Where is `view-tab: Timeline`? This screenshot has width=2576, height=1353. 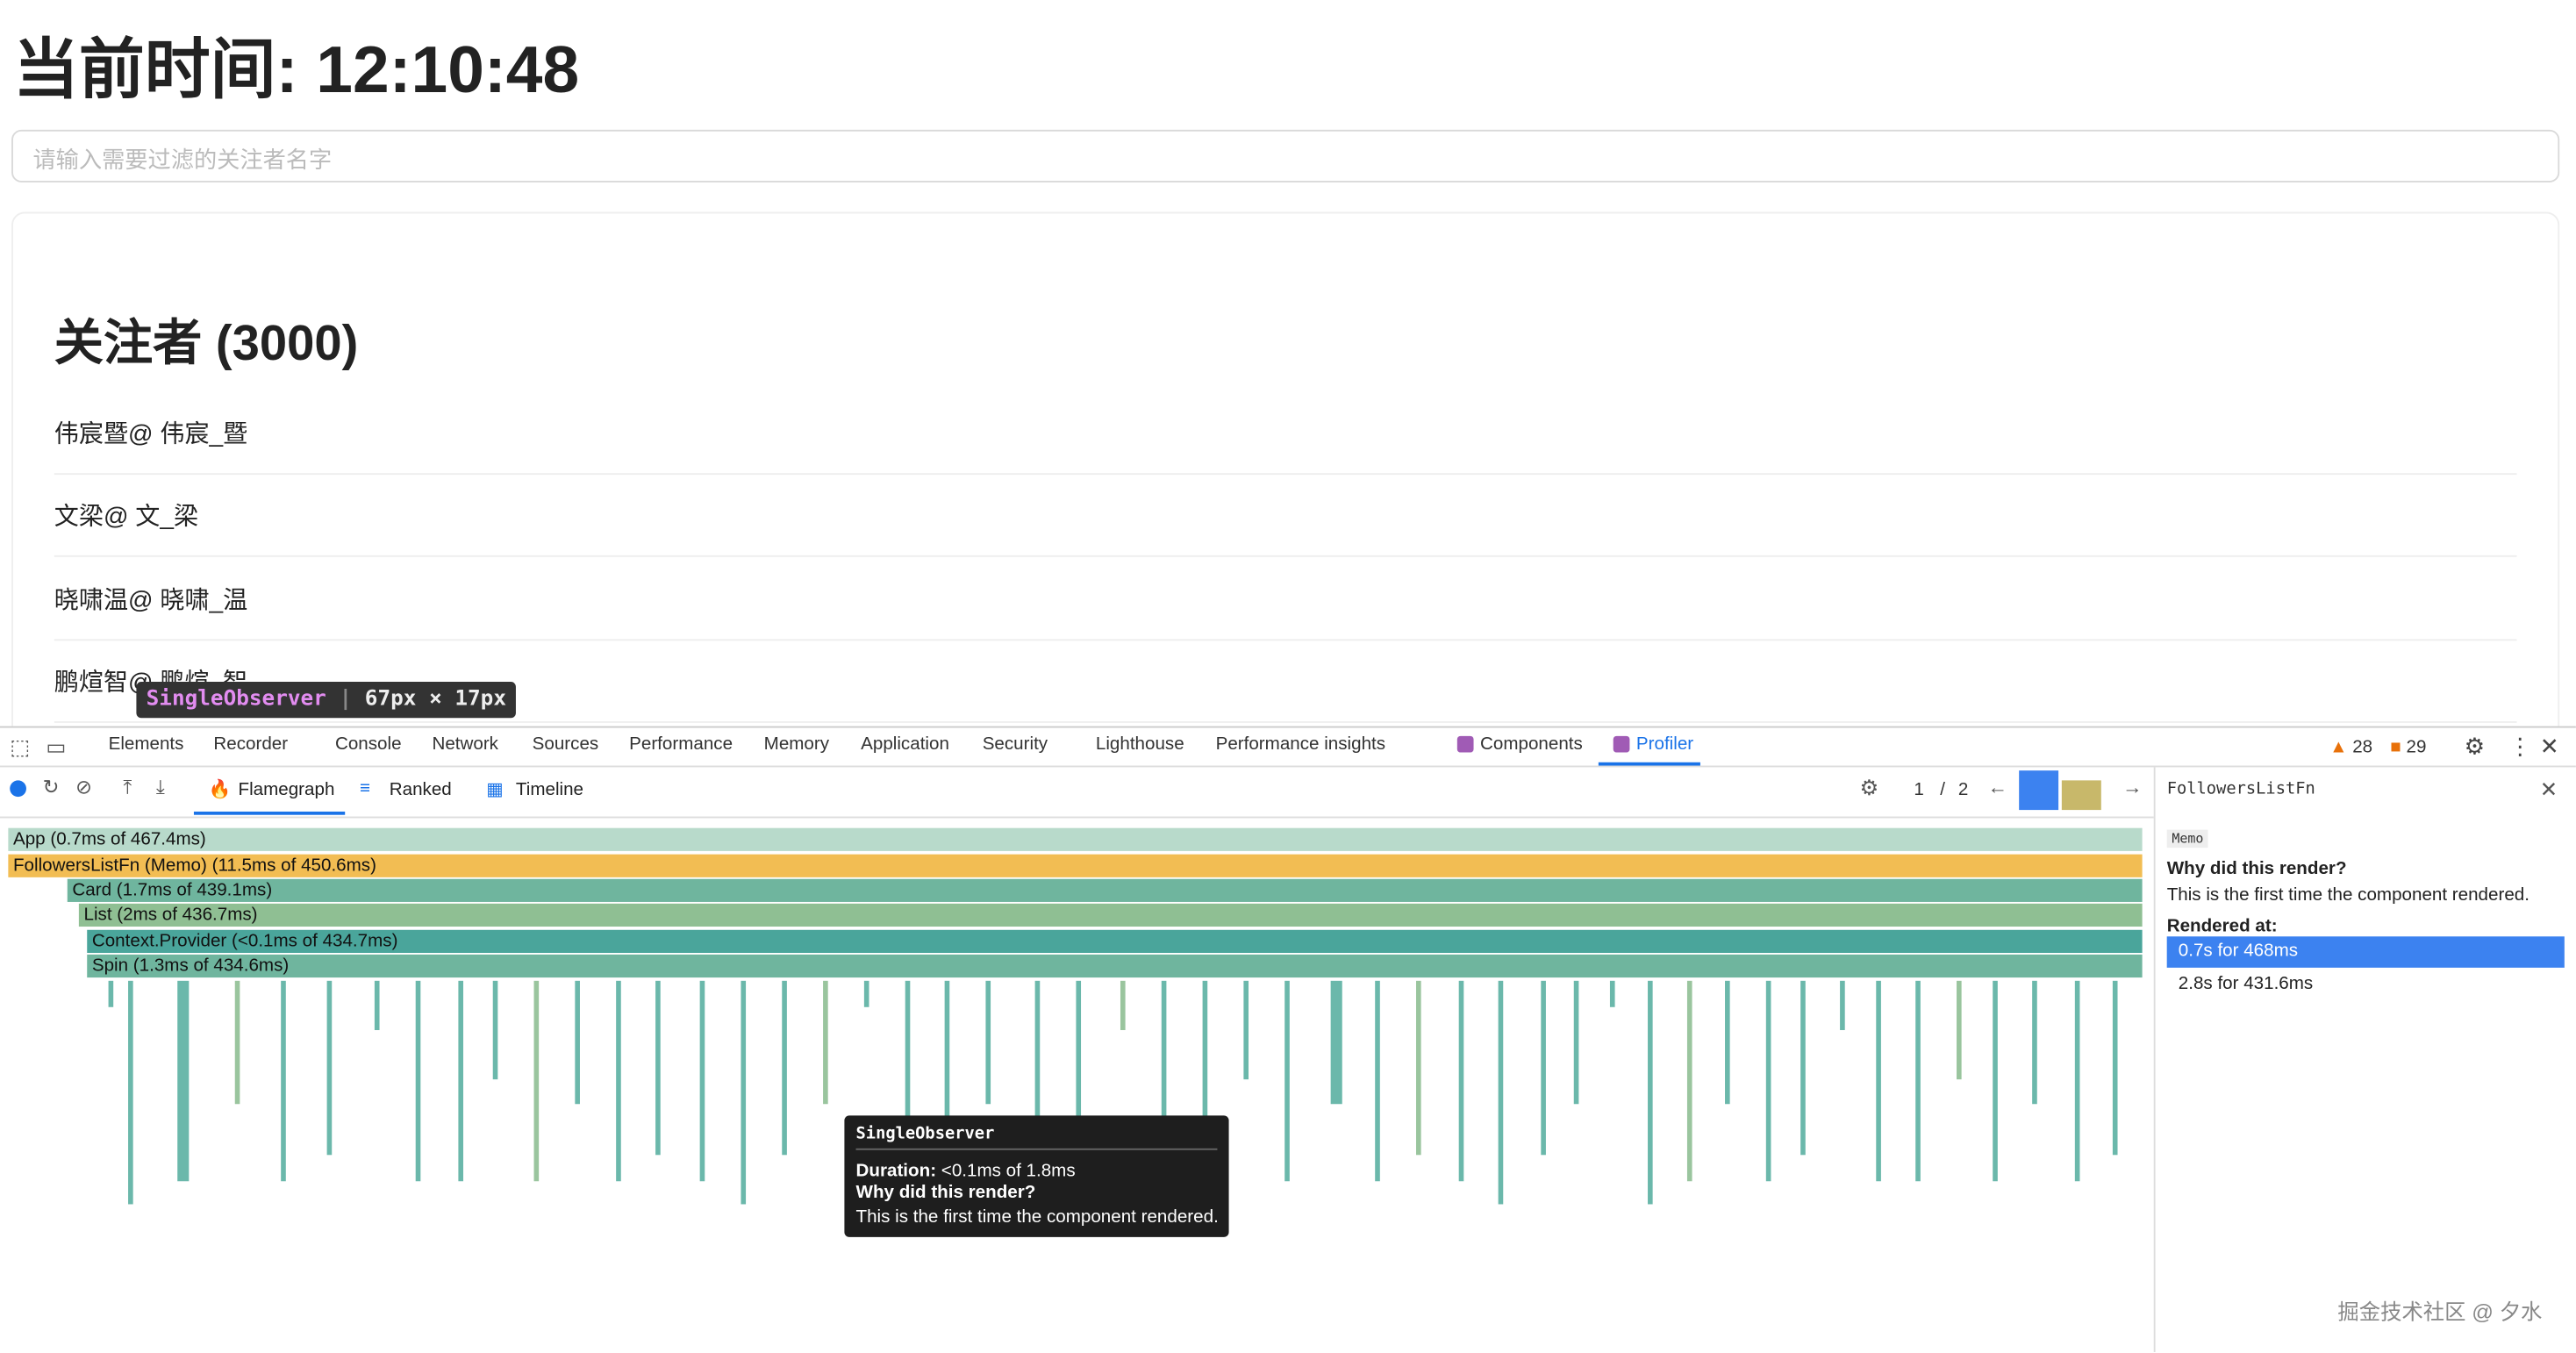
view-tab: Timeline is located at coordinates (549, 790).